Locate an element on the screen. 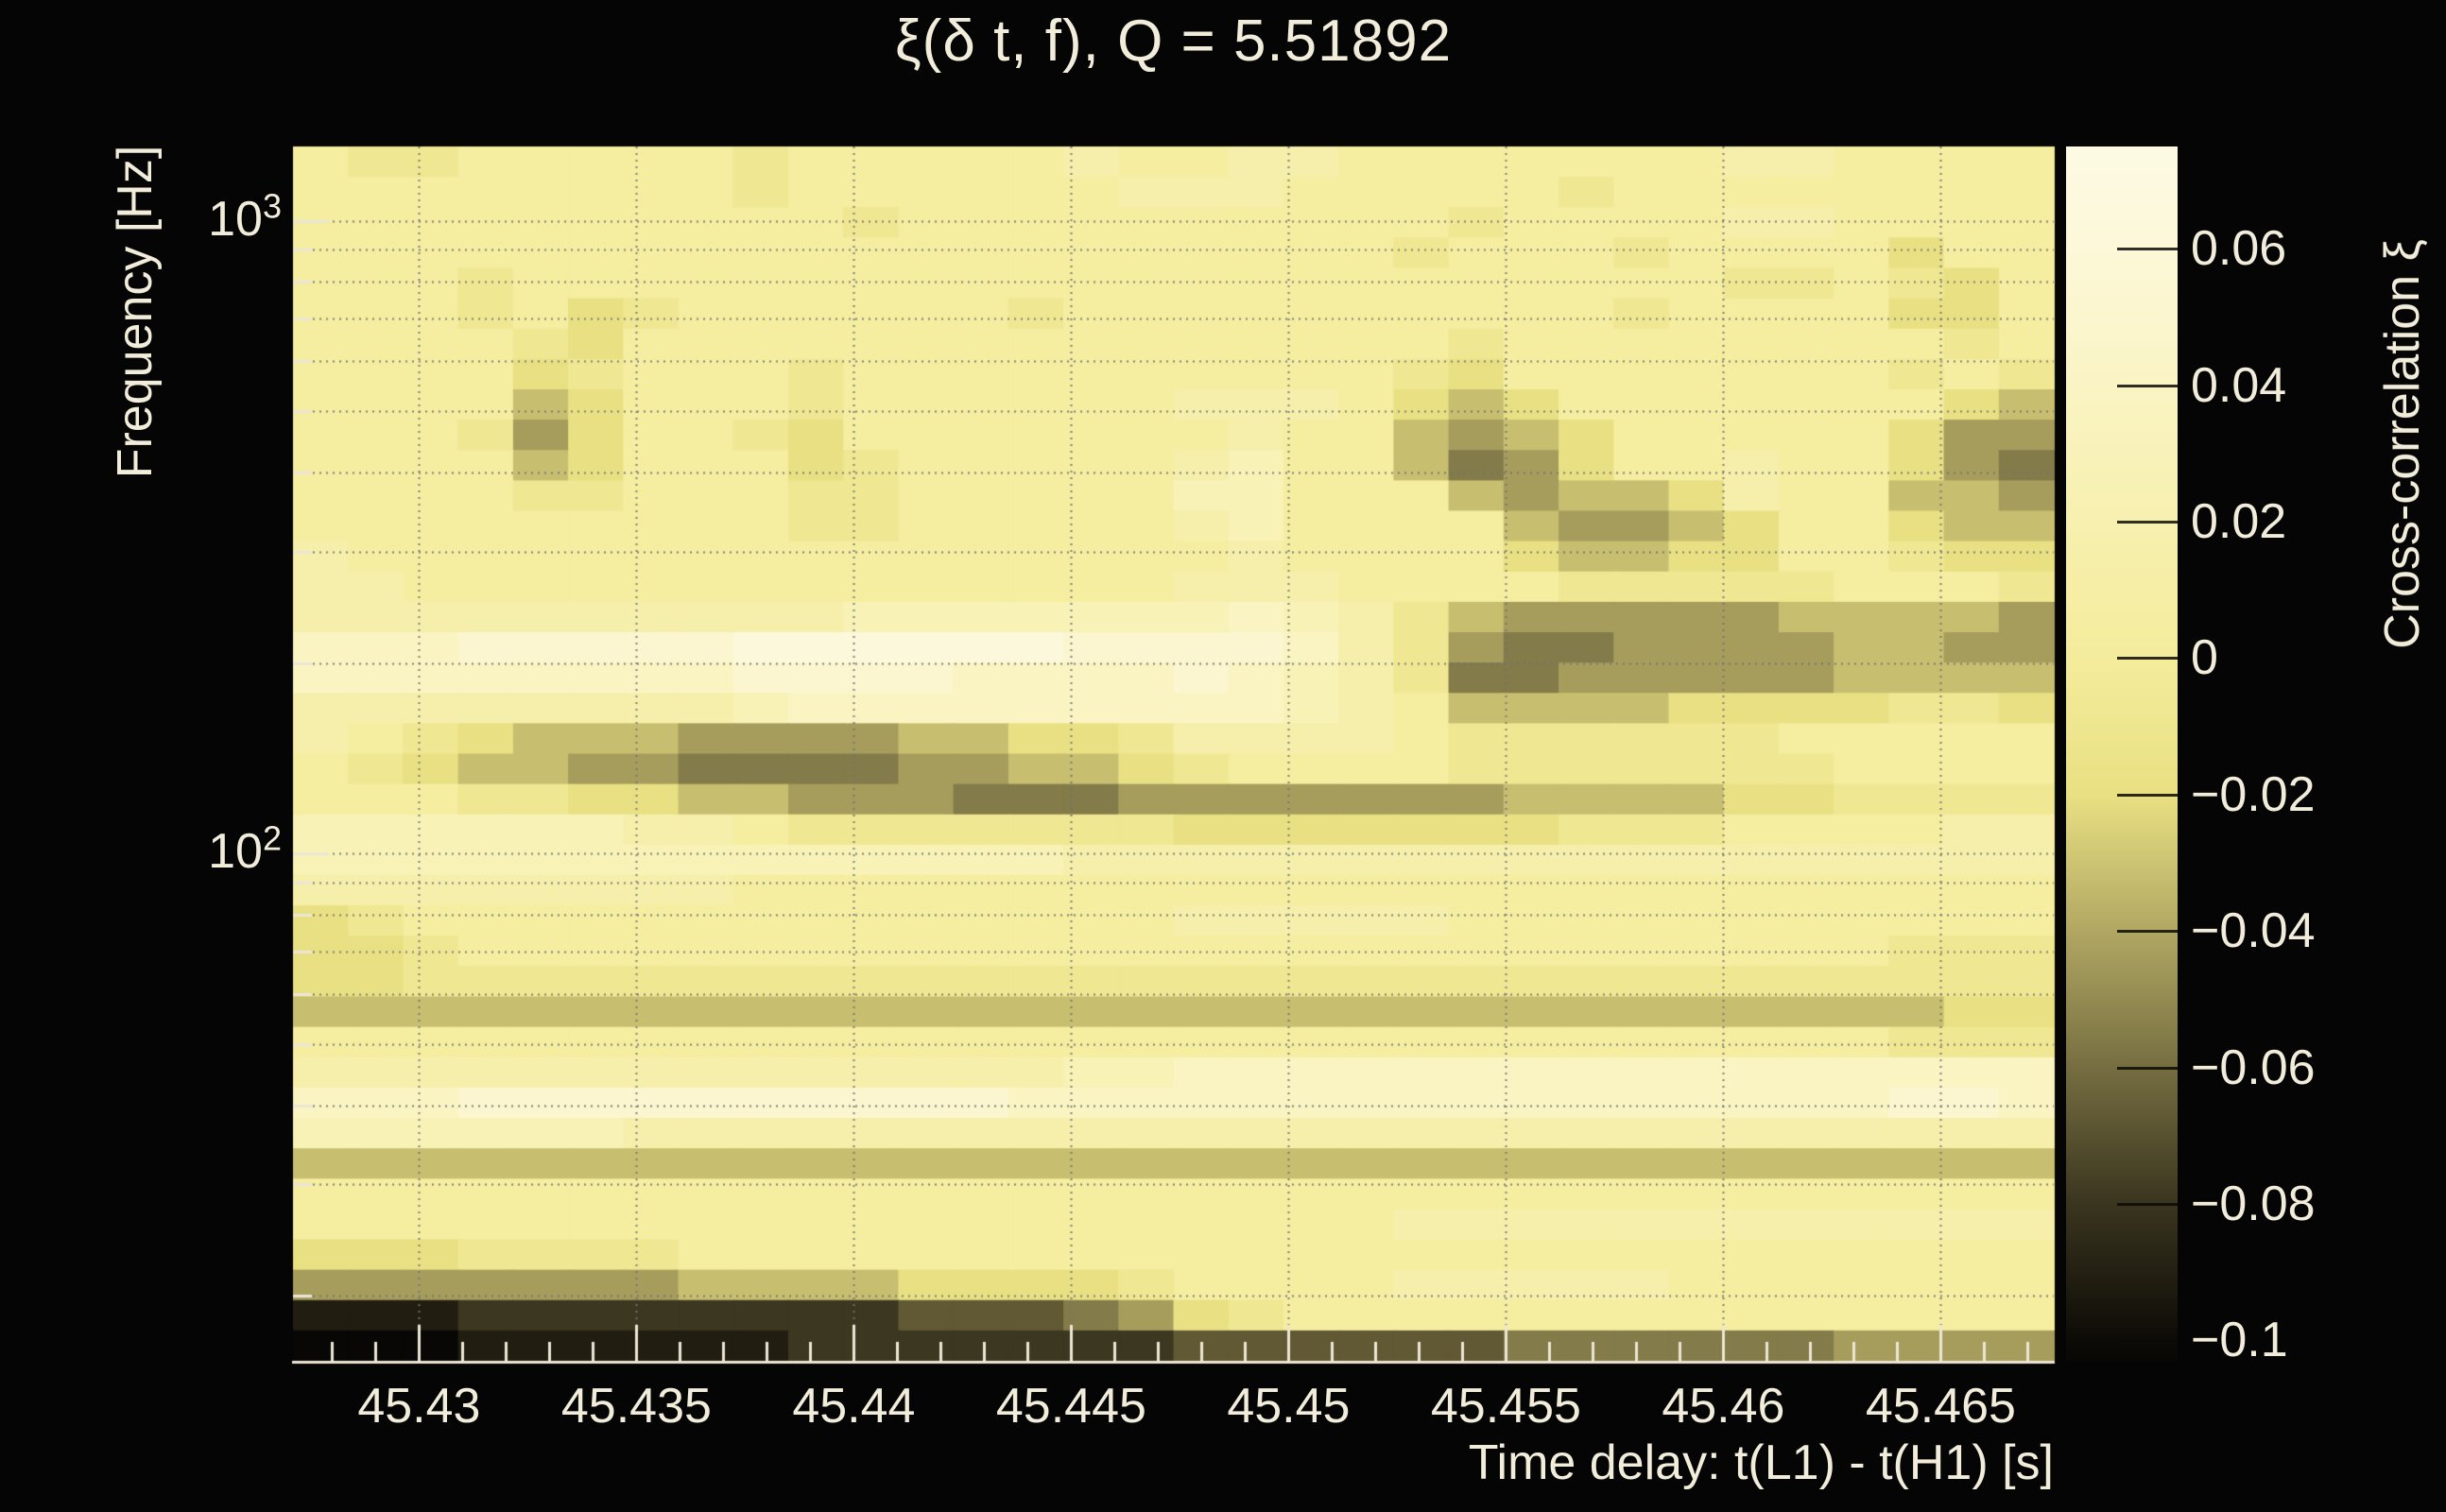 This screenshot has width=2446, height=1512. x-tick-label: 45.435 is located at coordinates (636, 1406).